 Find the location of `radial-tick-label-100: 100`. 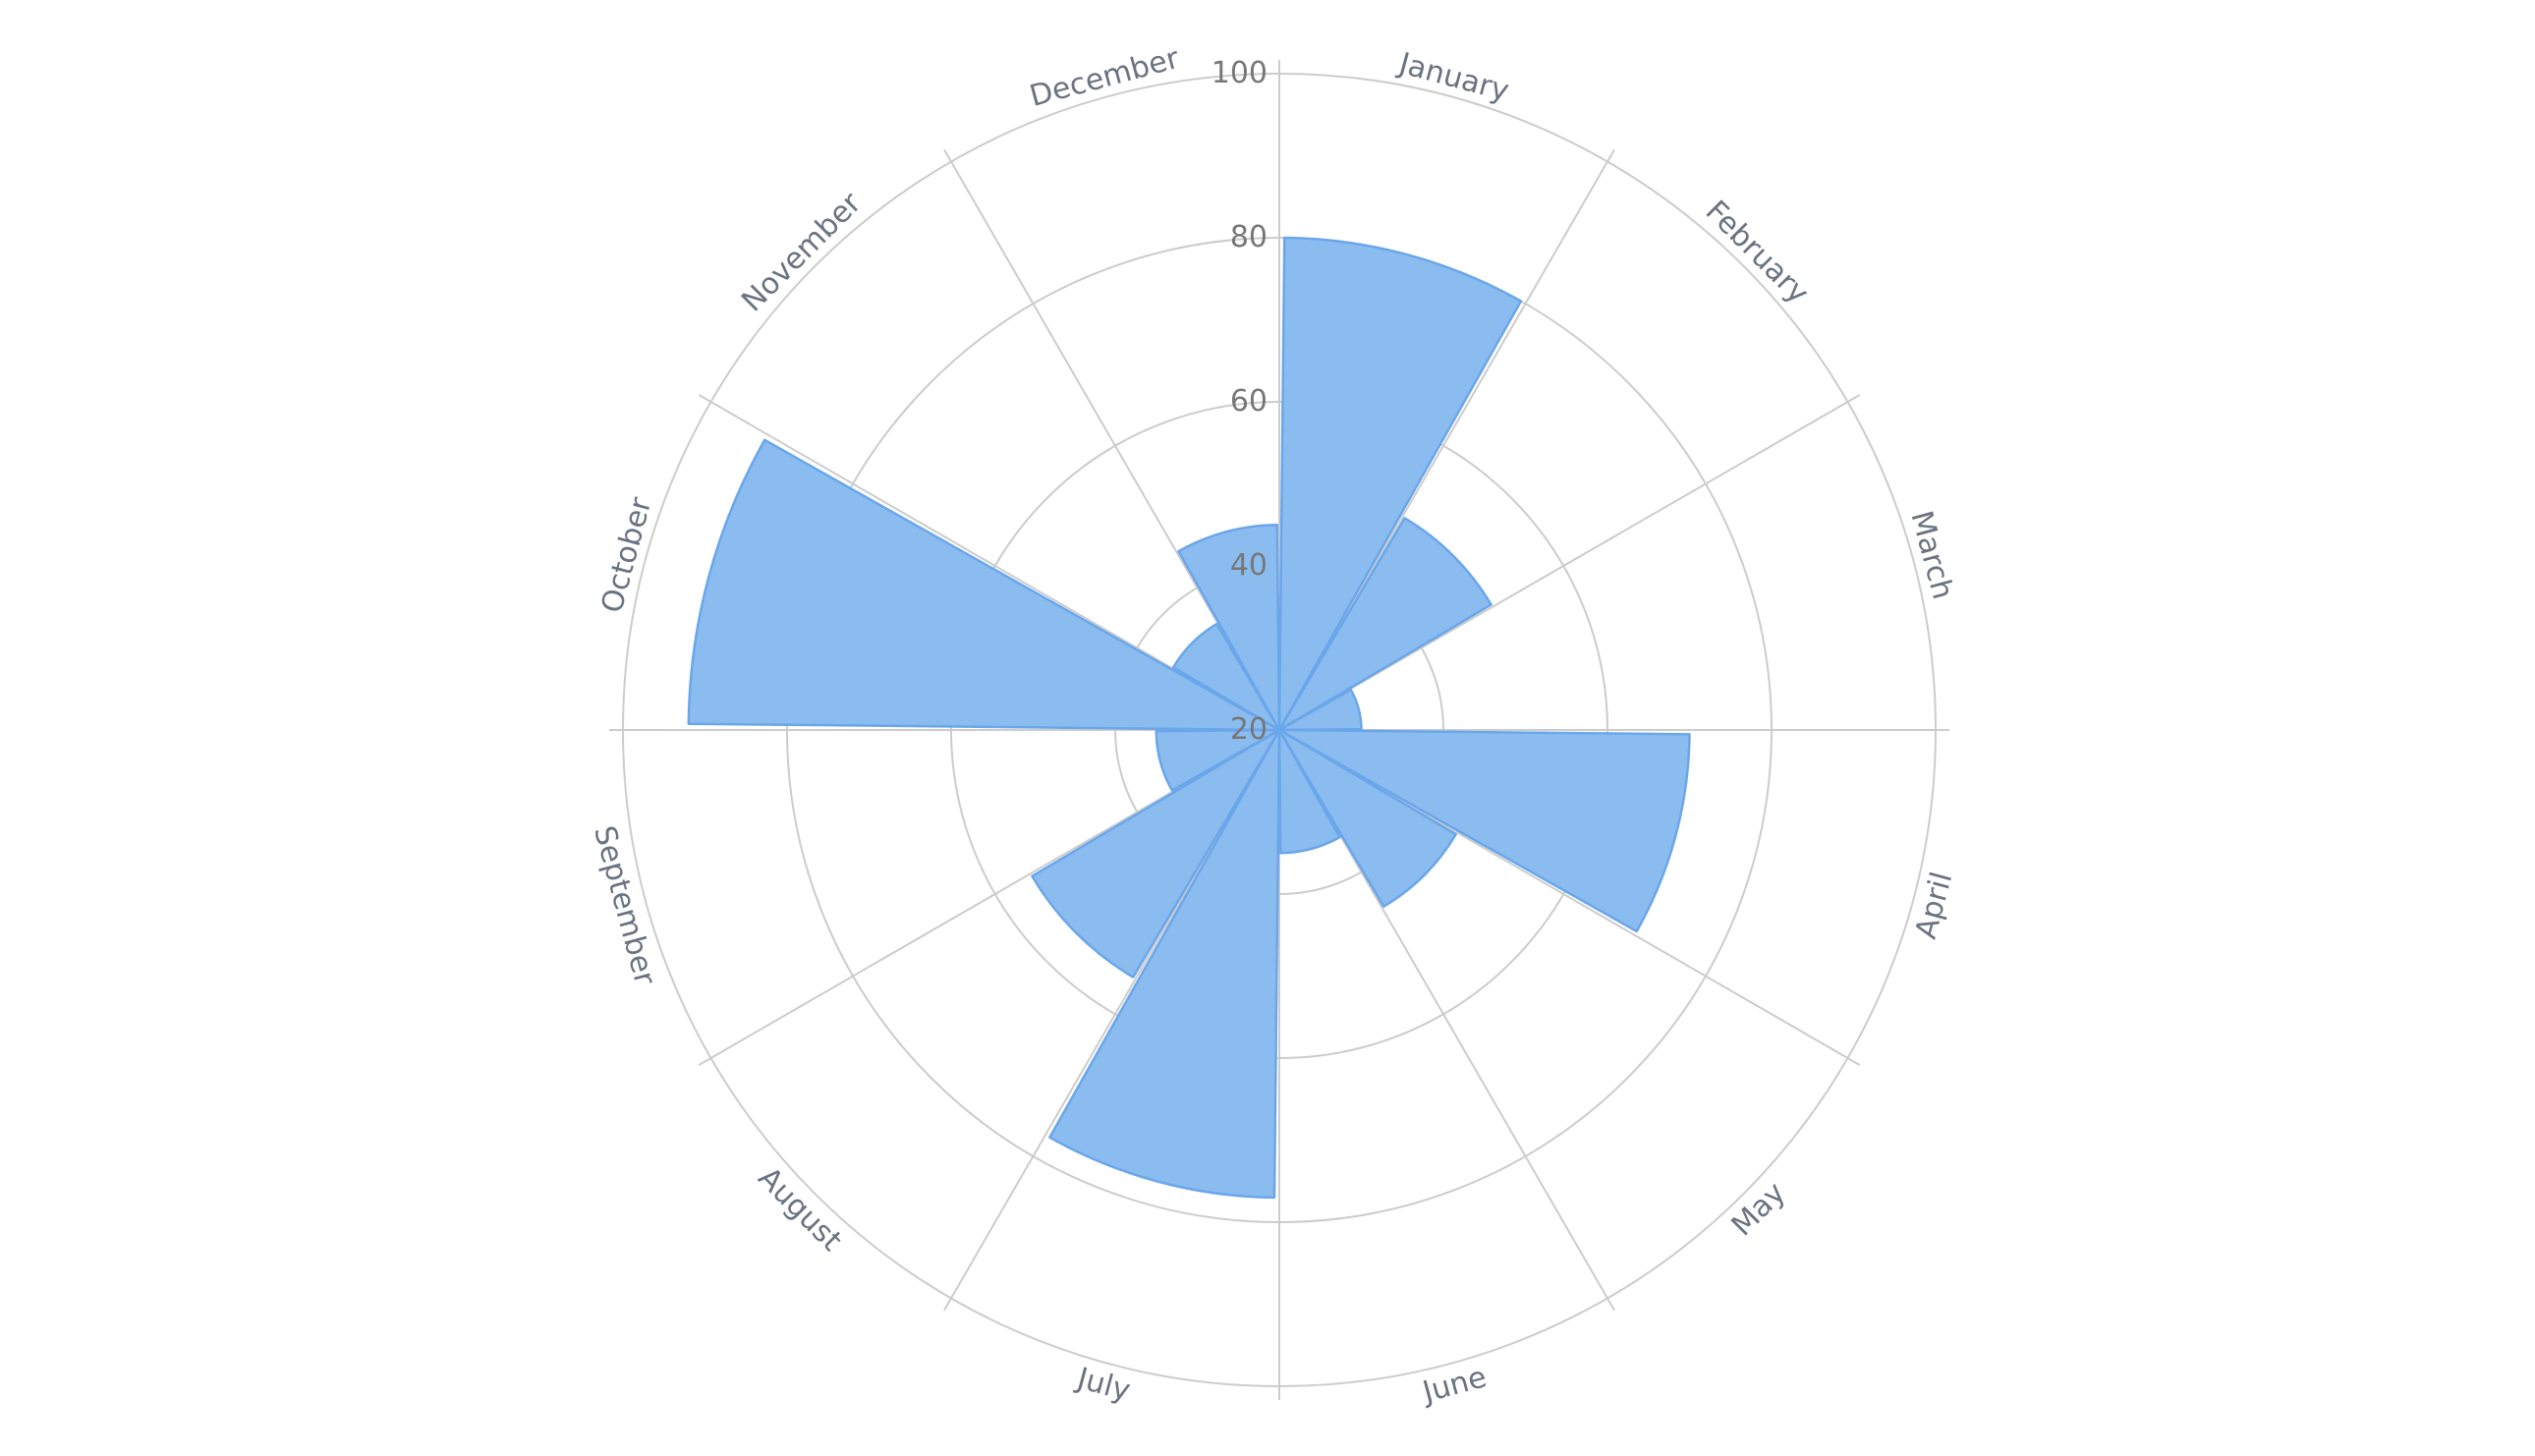

radial-tick-label-100: 100 is located at coordinates (1239, 73).